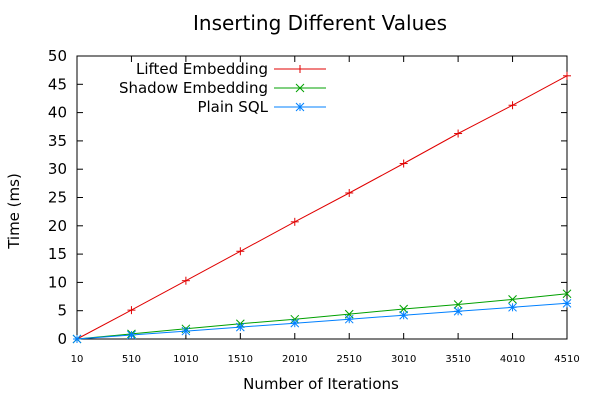  What do you see at coordinates (348, 359) in the screenshot?
I see `x-tick-label: 2510` at bounding box center [348, 359].